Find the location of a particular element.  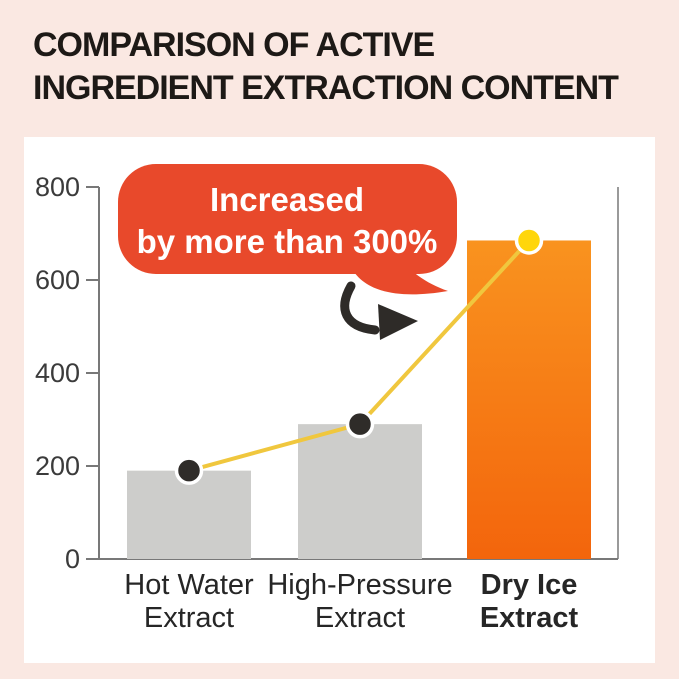

annotation-line1: Increased is located at coordinates (287, 199).